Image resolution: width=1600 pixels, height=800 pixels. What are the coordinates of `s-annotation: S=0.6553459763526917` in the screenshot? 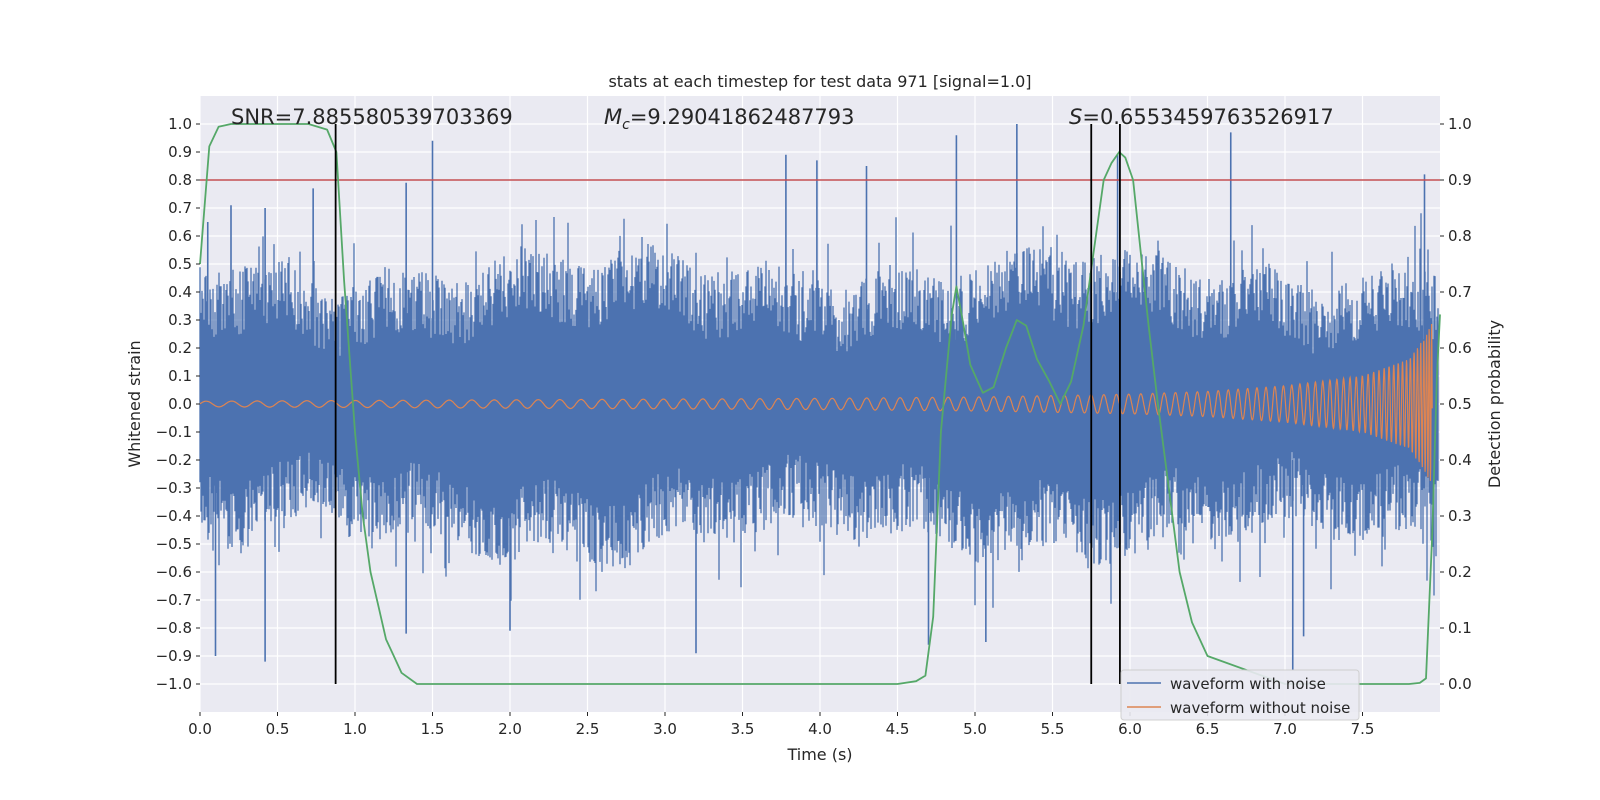 It's located at (1201, 117).